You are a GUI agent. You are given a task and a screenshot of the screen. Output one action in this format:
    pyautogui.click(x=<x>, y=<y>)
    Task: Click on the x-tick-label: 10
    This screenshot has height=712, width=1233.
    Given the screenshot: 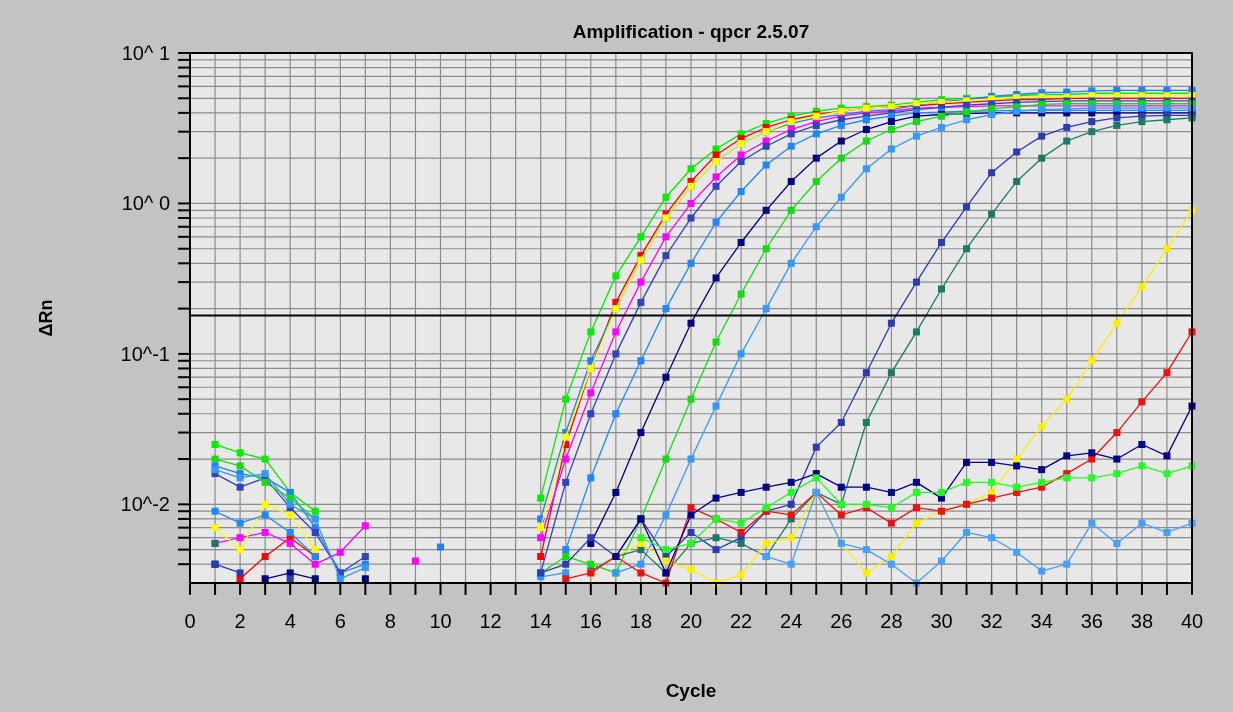 What is the action you would take?
    pyautogui.click(x=440, y=621)
    